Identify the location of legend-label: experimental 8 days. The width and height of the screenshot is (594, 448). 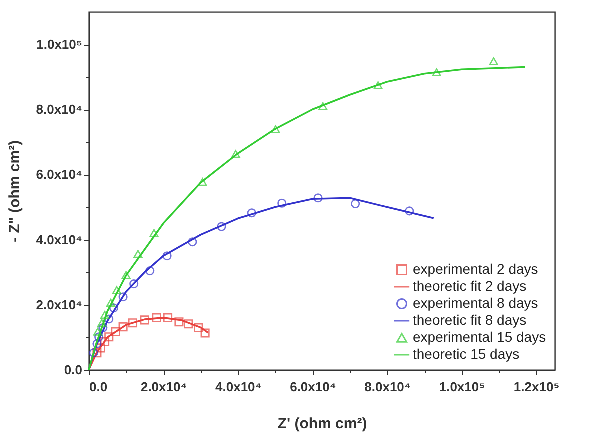
(475, 303).